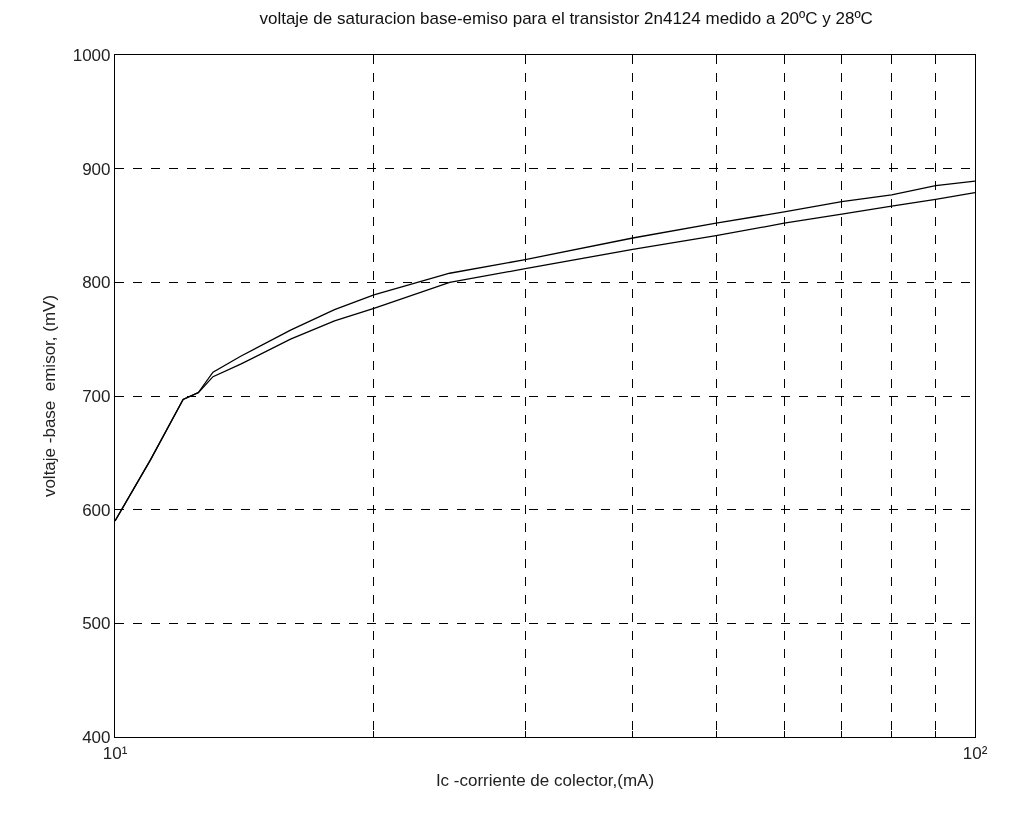 The height and width of the screenshot is (827, 1011). Describe the element at coordinates (91, 55) in the screenshot. I see `y-tick-label: 1000` at that location.